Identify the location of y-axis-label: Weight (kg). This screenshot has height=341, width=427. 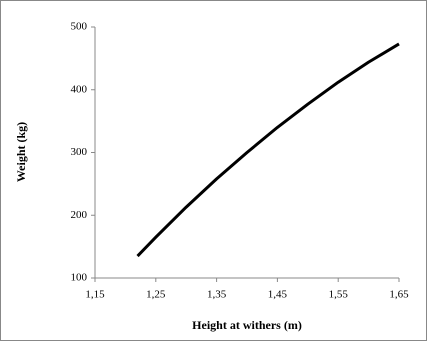
(21, 152).